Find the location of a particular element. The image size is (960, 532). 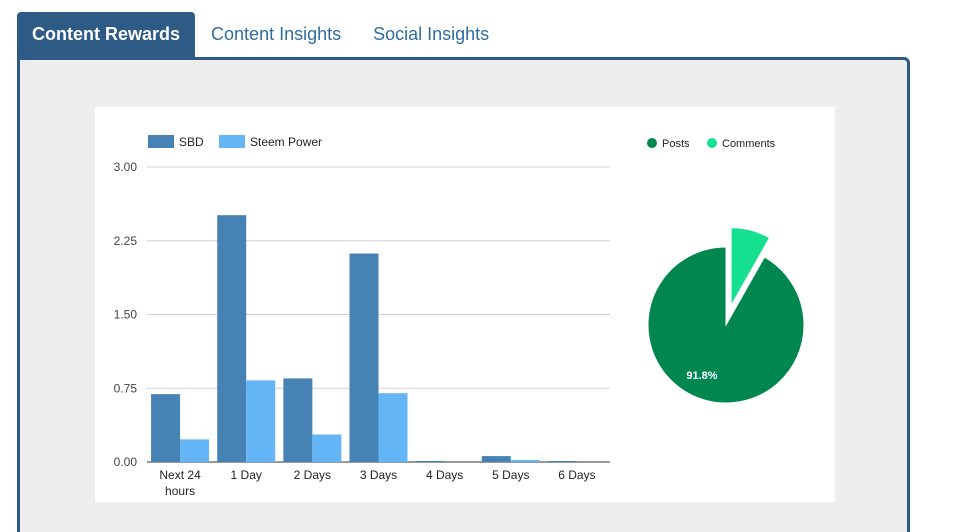

x-tick-label: 2 Days is located at coordinates (312, 475).